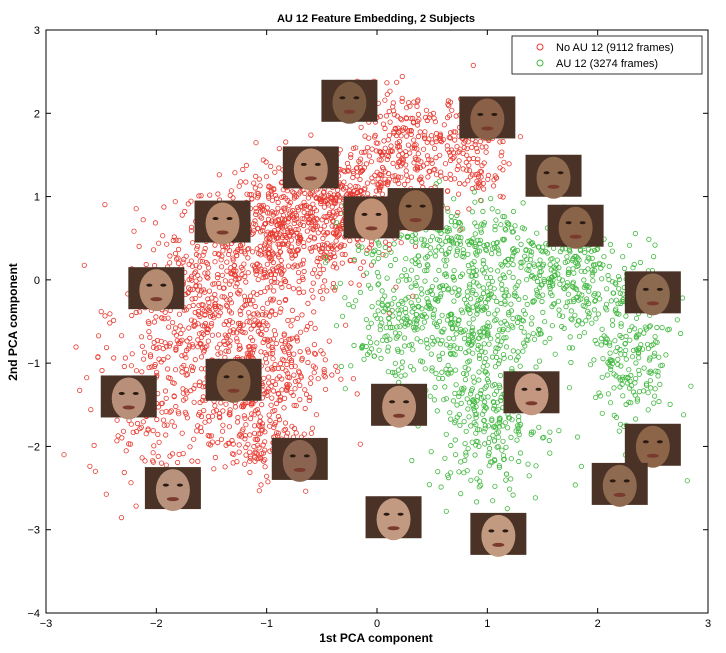 The width and height of the screenshot is (726, 653). I want to click on face-skin, so click(349, 102).